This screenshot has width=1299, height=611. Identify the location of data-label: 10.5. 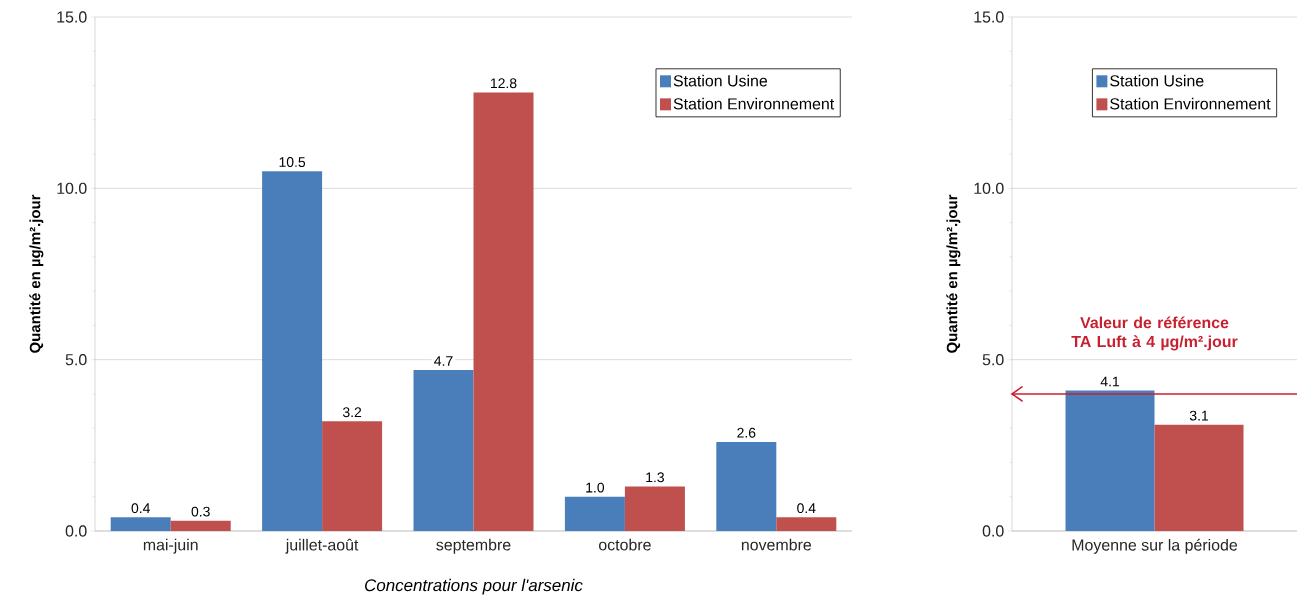
(292, 162).